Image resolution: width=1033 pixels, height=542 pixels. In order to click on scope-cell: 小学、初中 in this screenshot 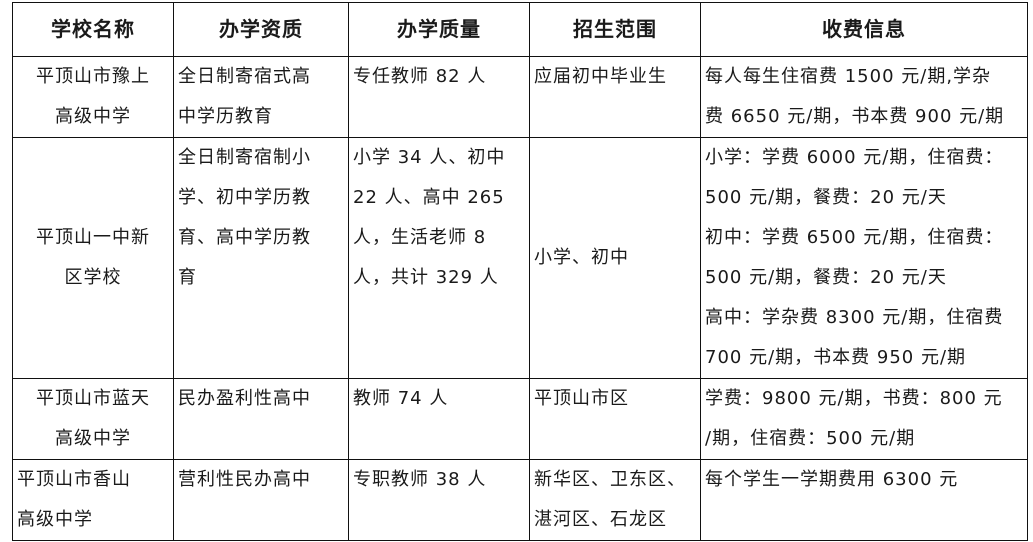, I will do `click(615, 258)`.